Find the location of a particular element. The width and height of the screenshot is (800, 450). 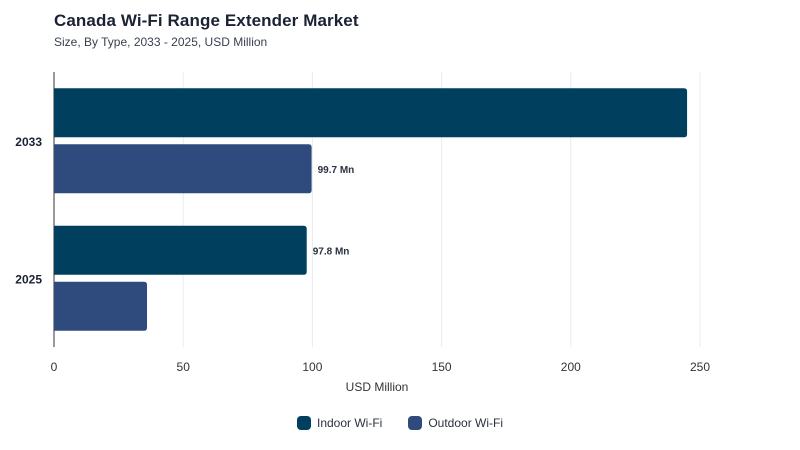

legend-swatch-outdoor is located at coordinates (415, 423).